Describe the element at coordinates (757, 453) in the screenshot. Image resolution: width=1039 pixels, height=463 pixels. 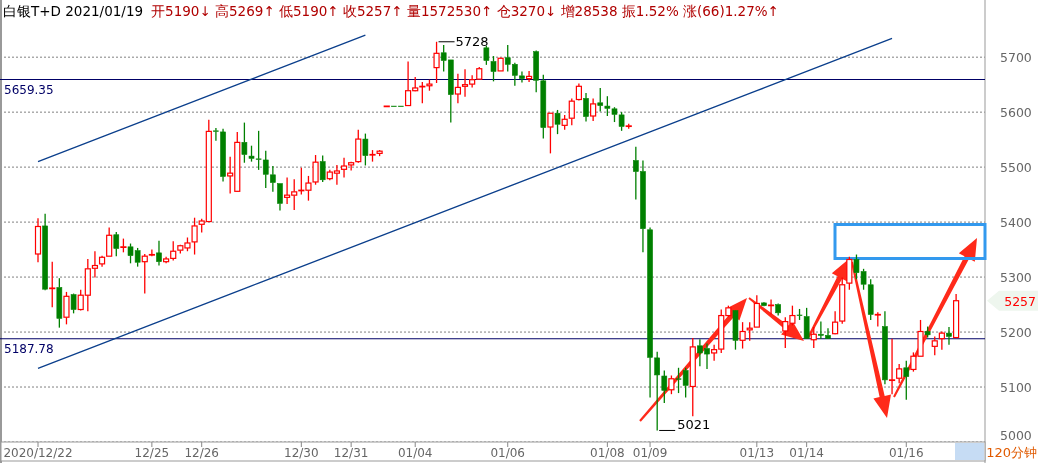
I see `x-tick-label: 01/13` at that location.